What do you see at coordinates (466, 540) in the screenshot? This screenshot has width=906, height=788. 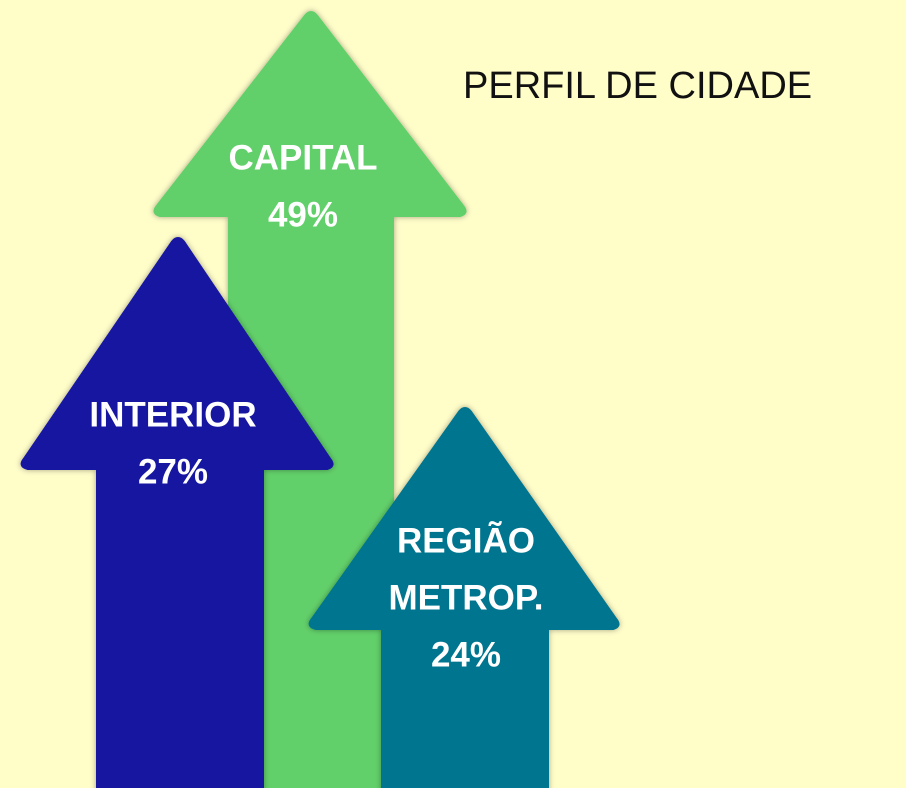 I see `arrow-label: REGIÃO` at bounding box center [466, 540].